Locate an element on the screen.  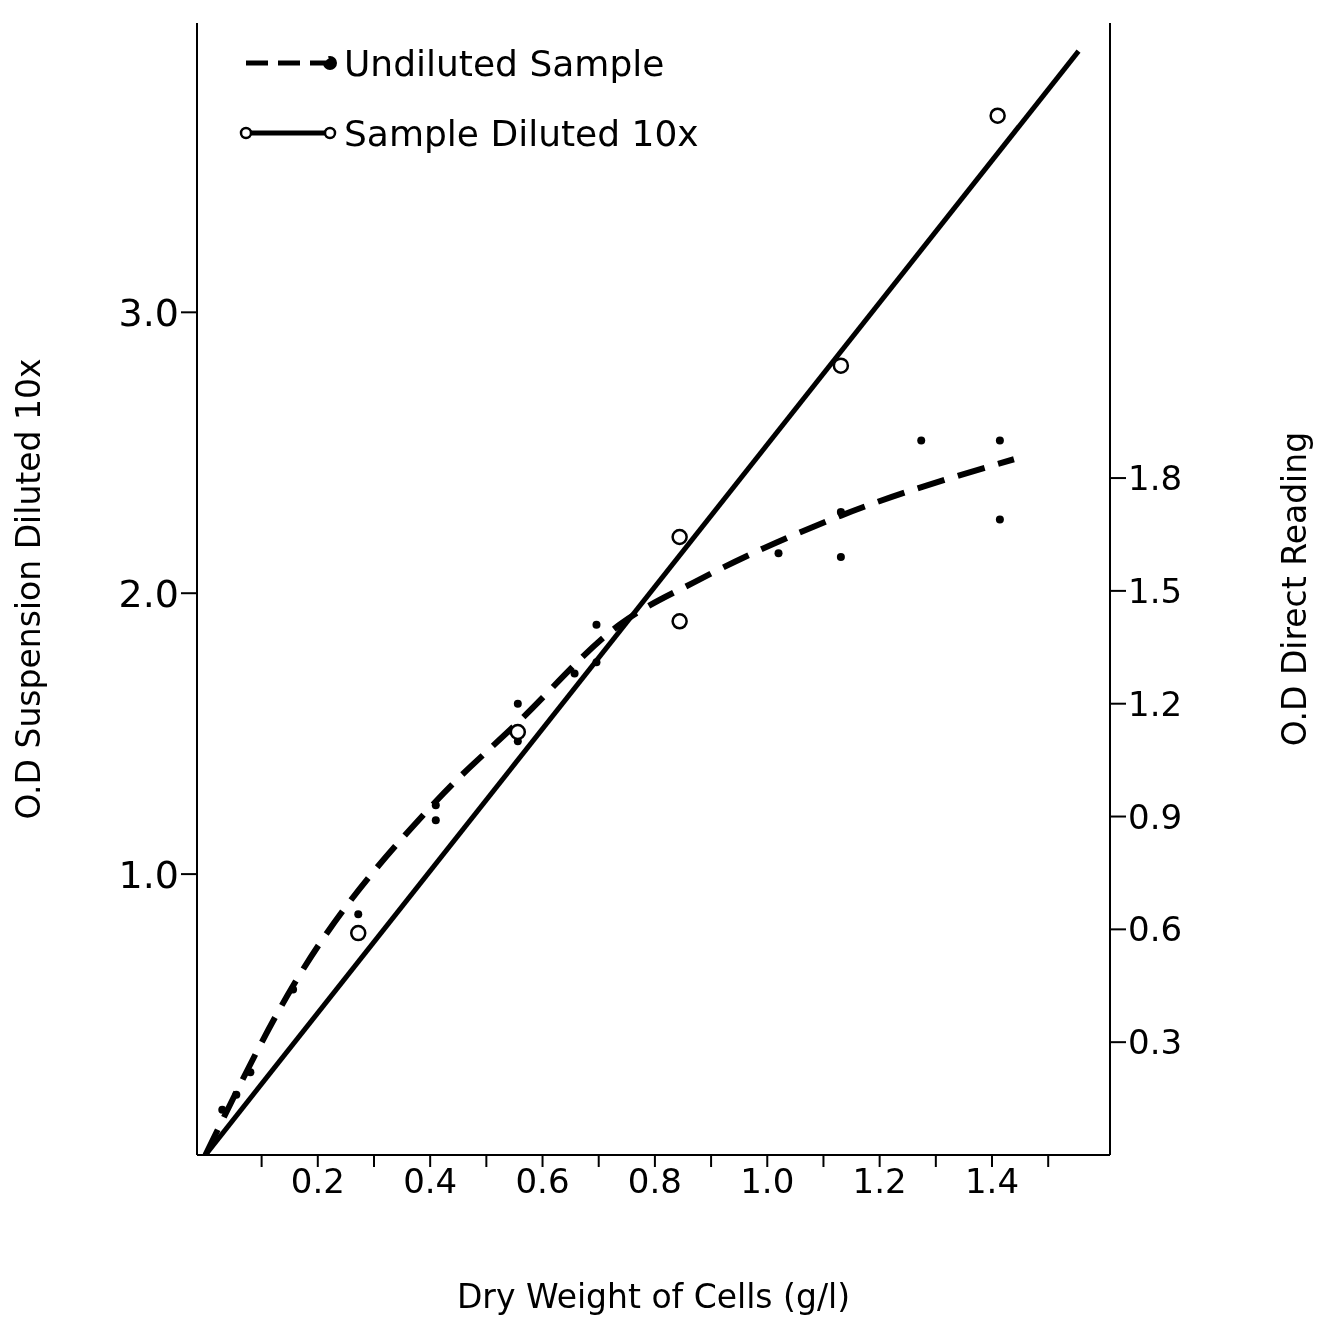
x-tick-label: 0.2 is located at coordinates (317, 1181).